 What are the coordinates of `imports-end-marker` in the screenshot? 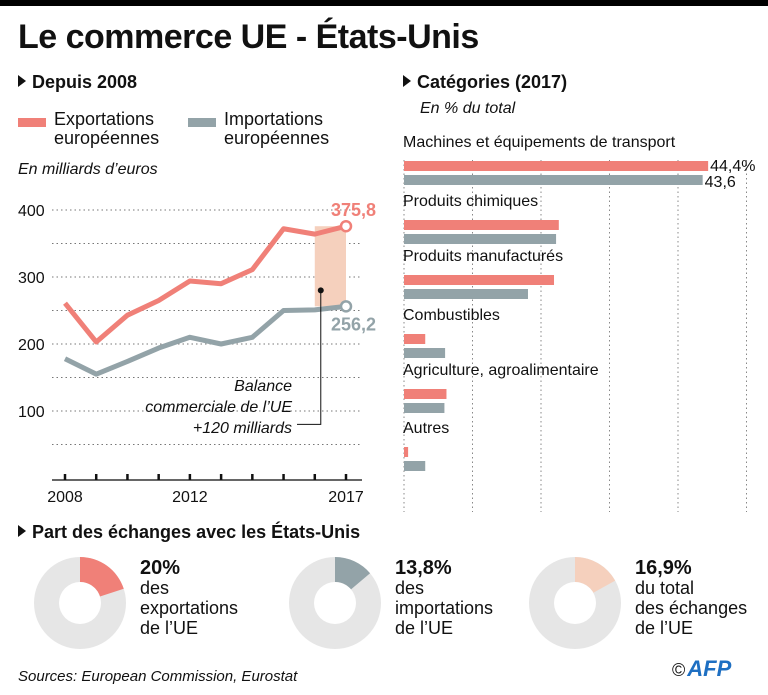 It's located at (346, 306).